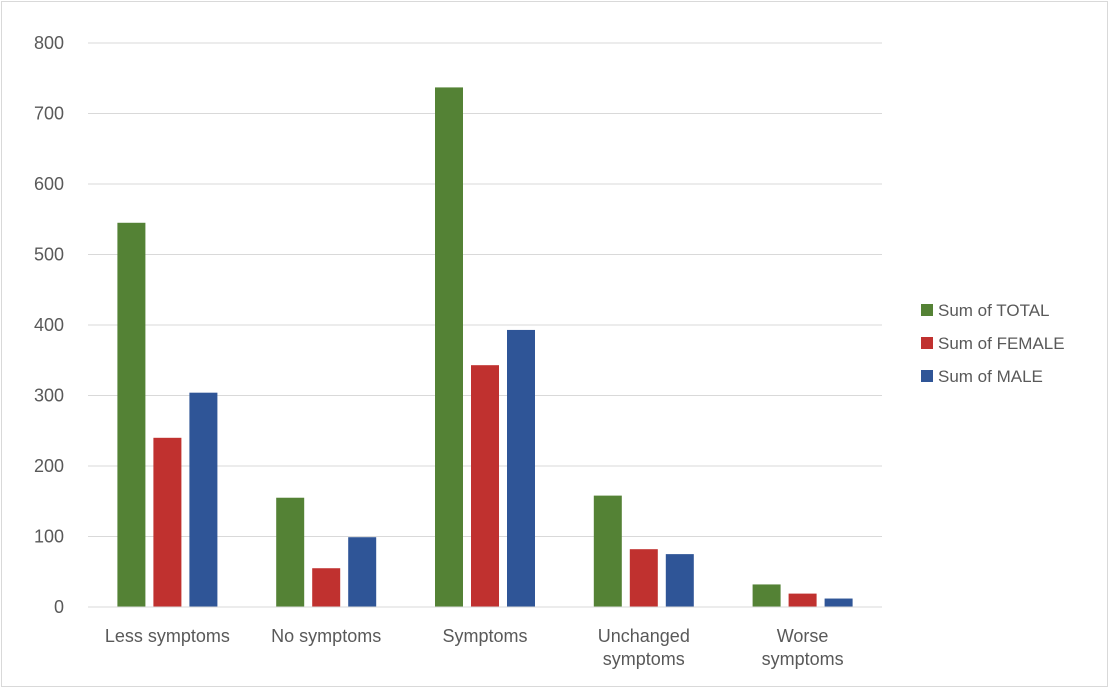 The image size is (1111, 690). I want to click on legend-label: Sum of FEMALE, so click(1001, 343).